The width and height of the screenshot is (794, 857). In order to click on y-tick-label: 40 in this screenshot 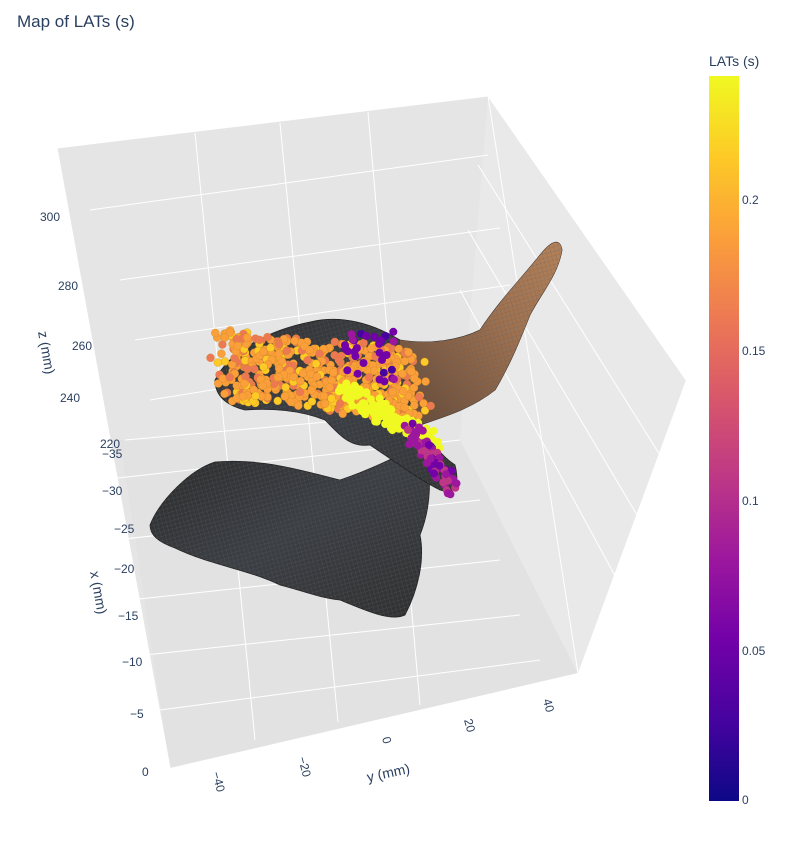, I will do `click(548, 705)`.